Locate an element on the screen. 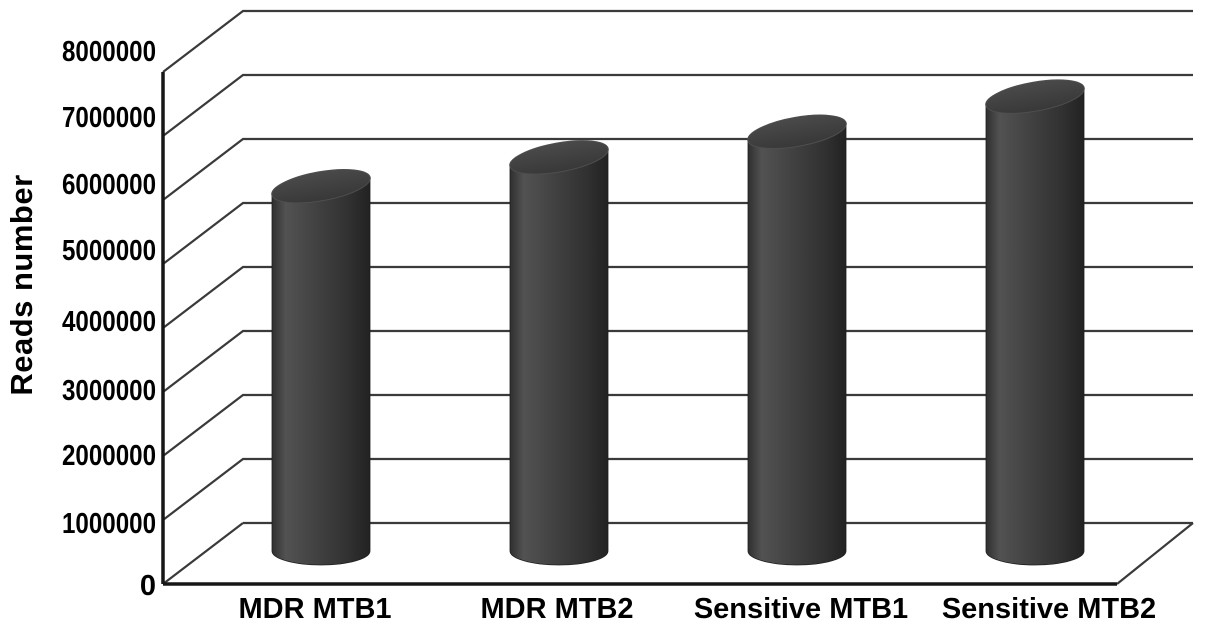  y-tick-label: 2000000 is located at coordinates (109, 456).